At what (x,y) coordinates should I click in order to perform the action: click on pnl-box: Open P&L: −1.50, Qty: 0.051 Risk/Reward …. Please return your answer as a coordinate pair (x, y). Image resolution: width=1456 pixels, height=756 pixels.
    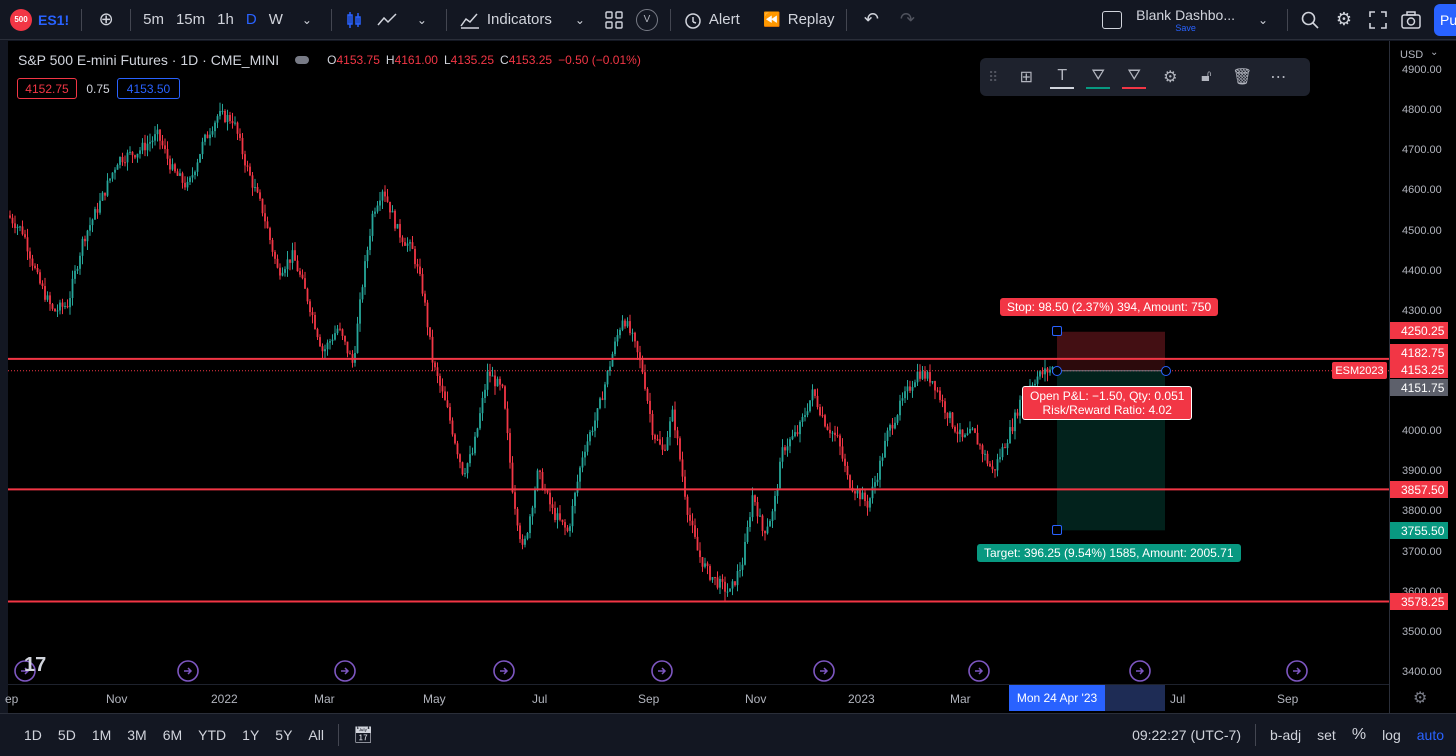
    Looking at the image, I should click on (1107, 403).